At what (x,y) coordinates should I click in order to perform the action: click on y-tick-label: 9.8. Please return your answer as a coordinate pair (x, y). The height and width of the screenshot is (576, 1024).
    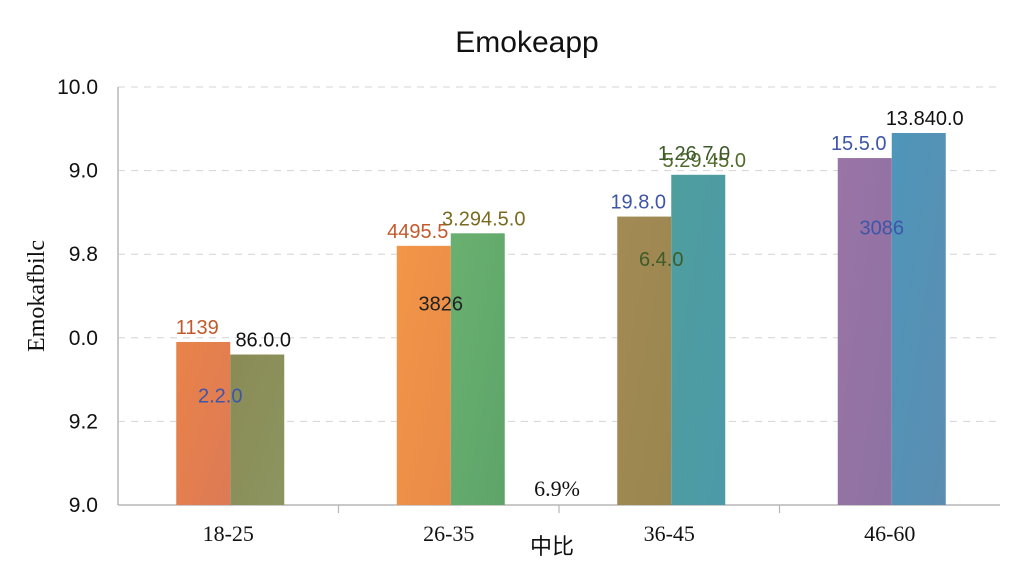
    Looking at the image, I should click on (83, 254).